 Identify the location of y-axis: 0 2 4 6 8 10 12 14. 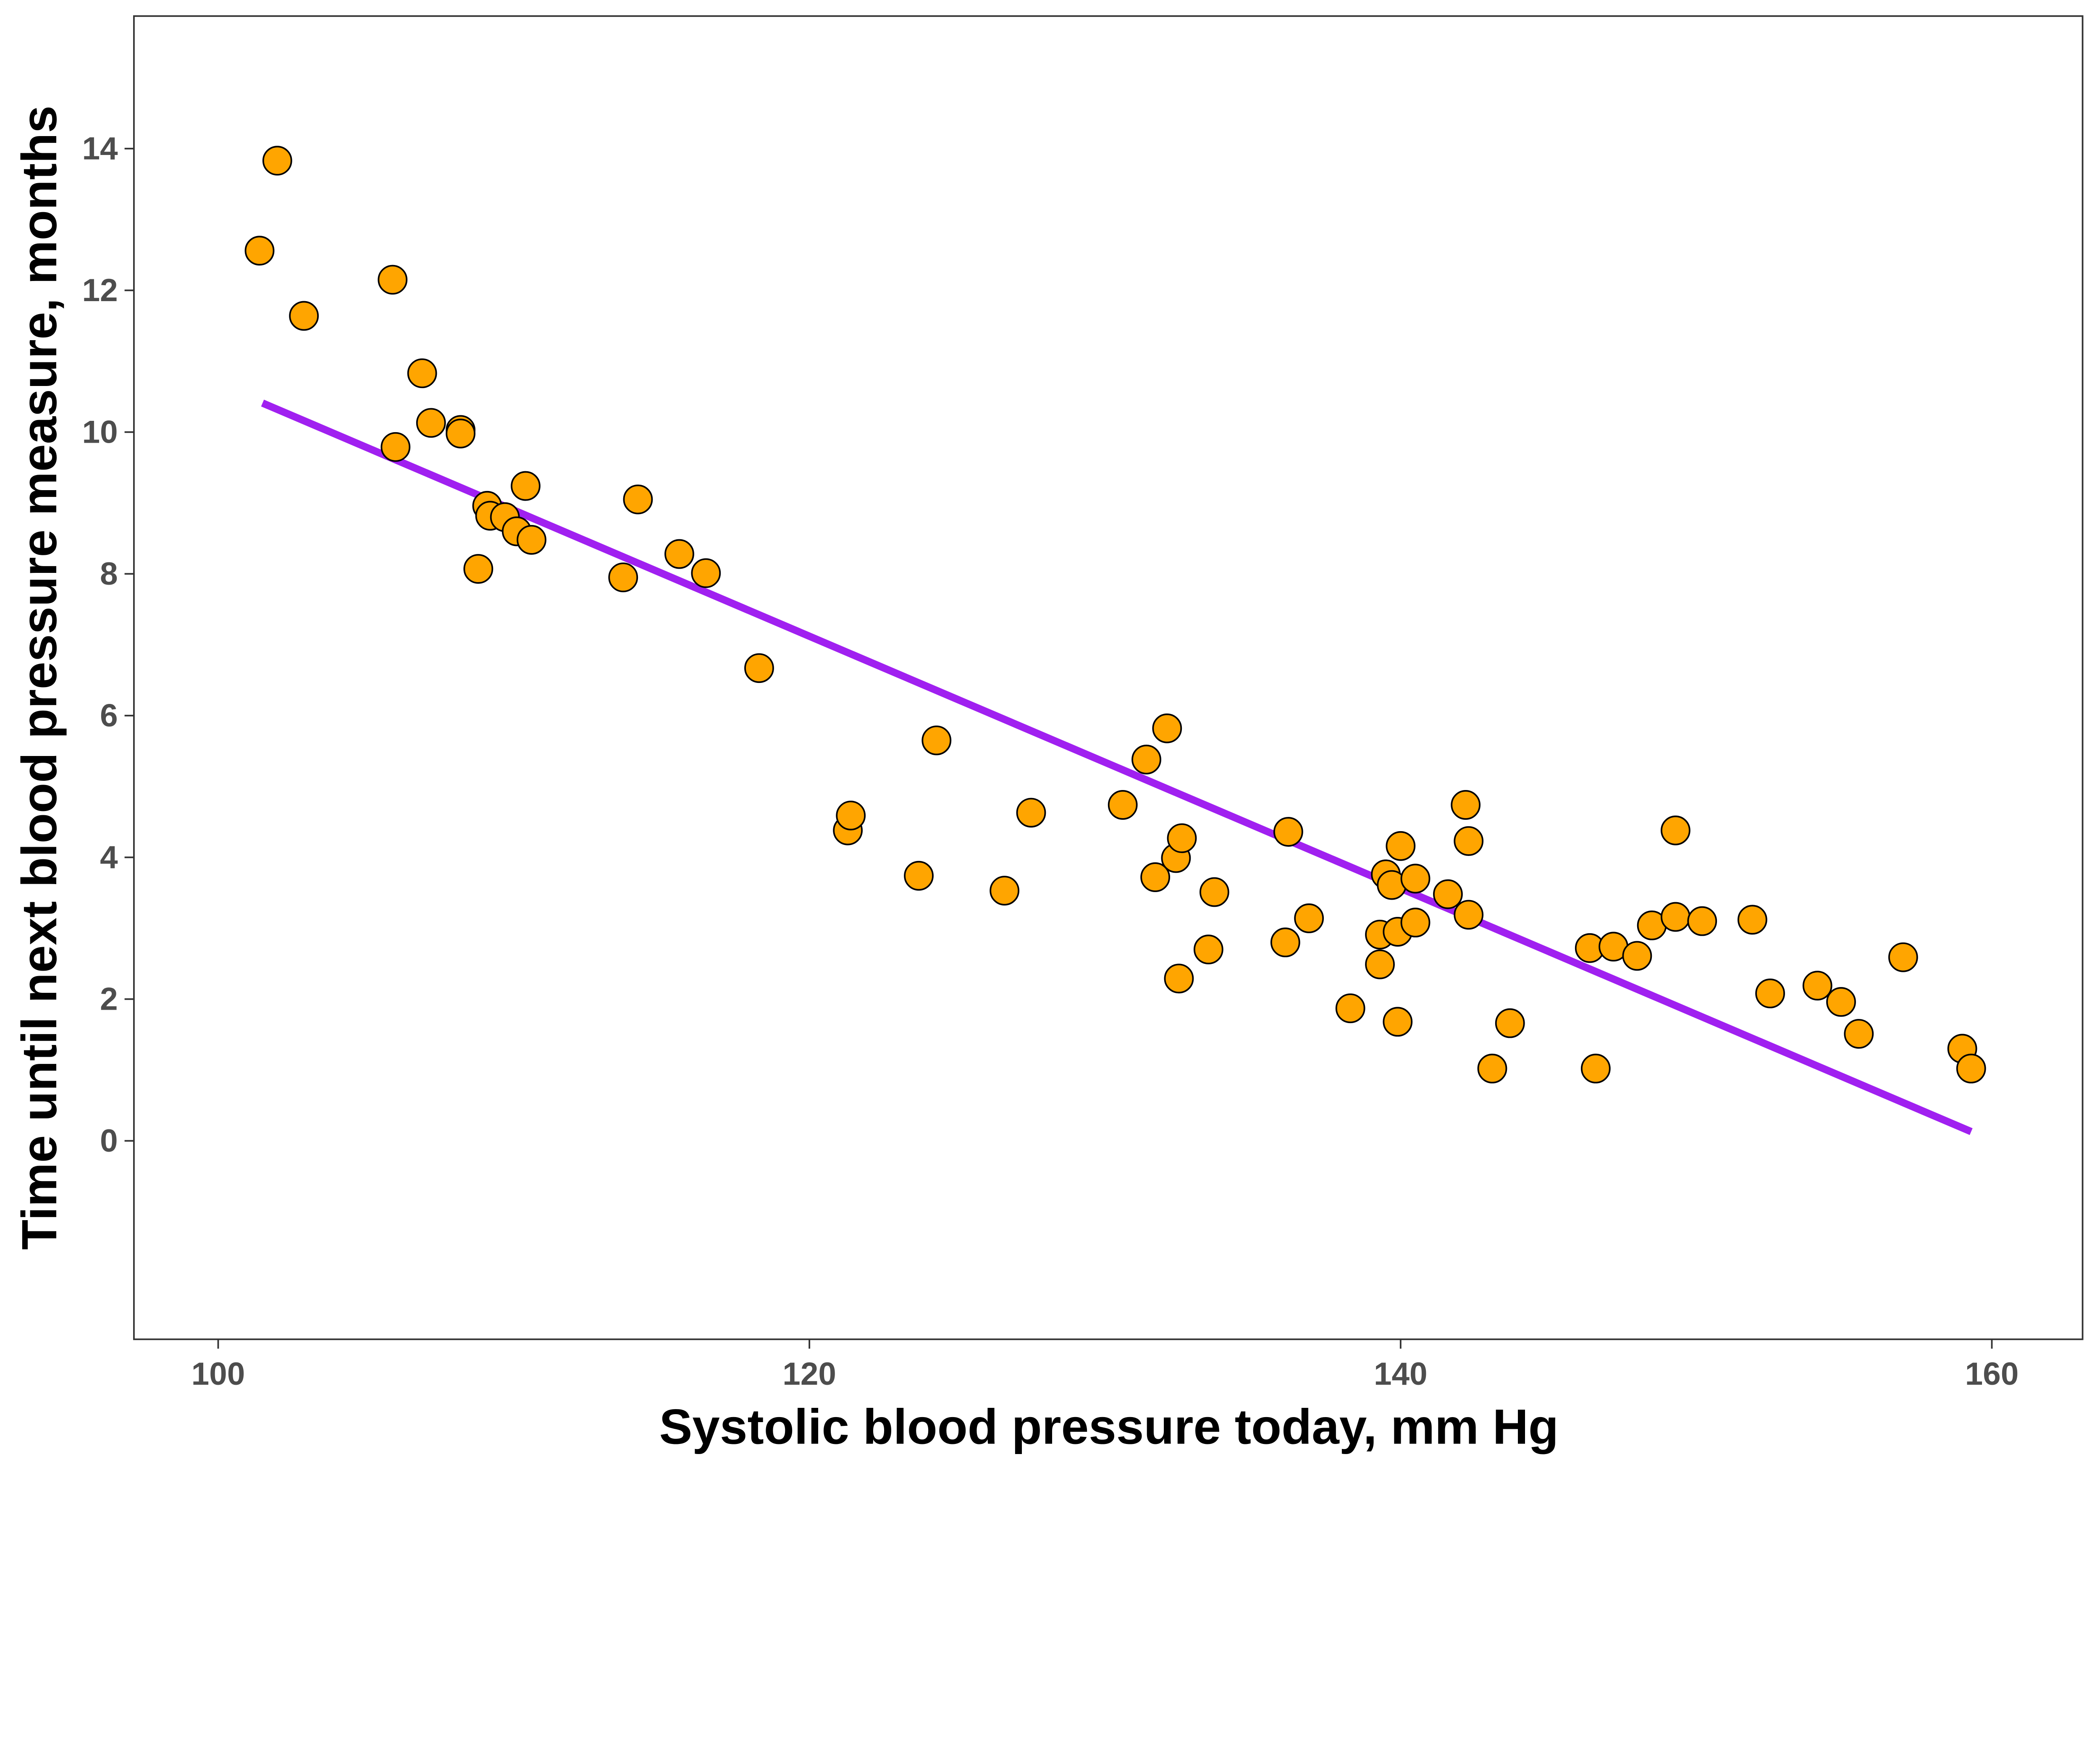
(108, 645).